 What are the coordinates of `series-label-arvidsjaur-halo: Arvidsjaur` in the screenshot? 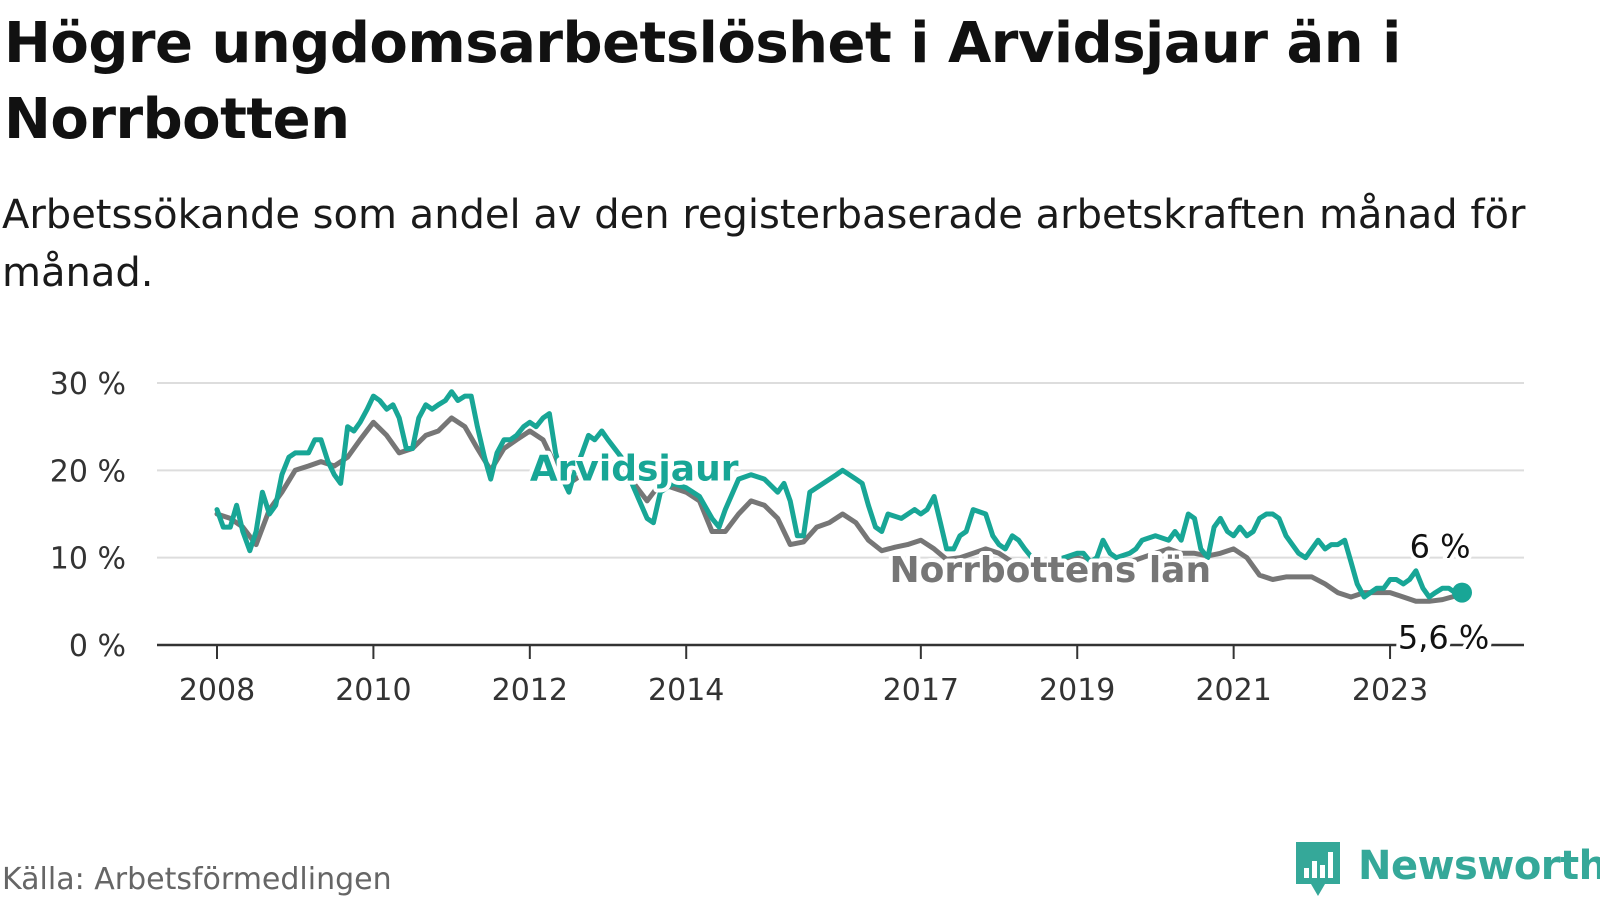 It's located at (634, 469).